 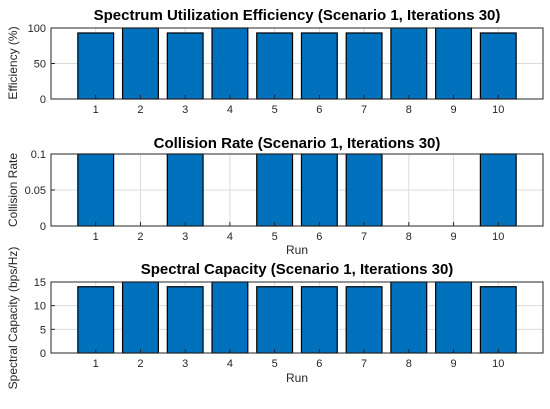 I want to click on y-axis-ticks: 0 5 10 15, so click(x=44, y=318).